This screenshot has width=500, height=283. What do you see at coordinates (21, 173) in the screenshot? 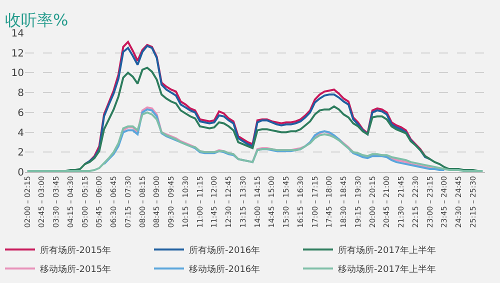
I see `y-tick-label: 0` at bounding box center [21, 173].